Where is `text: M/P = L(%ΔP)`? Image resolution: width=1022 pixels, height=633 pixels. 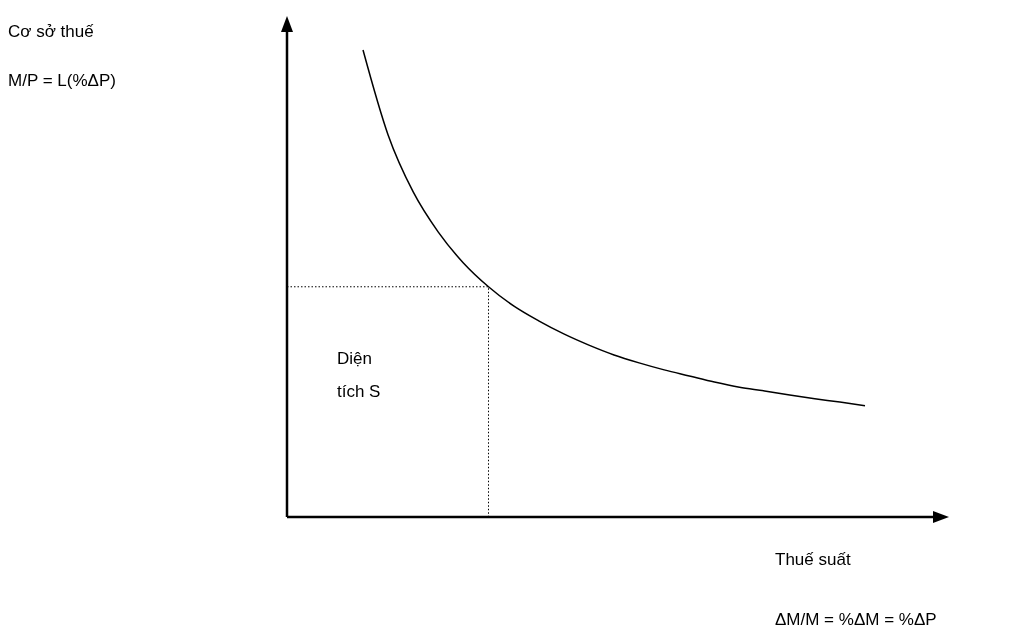
text: M/P = L(%ΔP) is located at coordinates (62, 80).